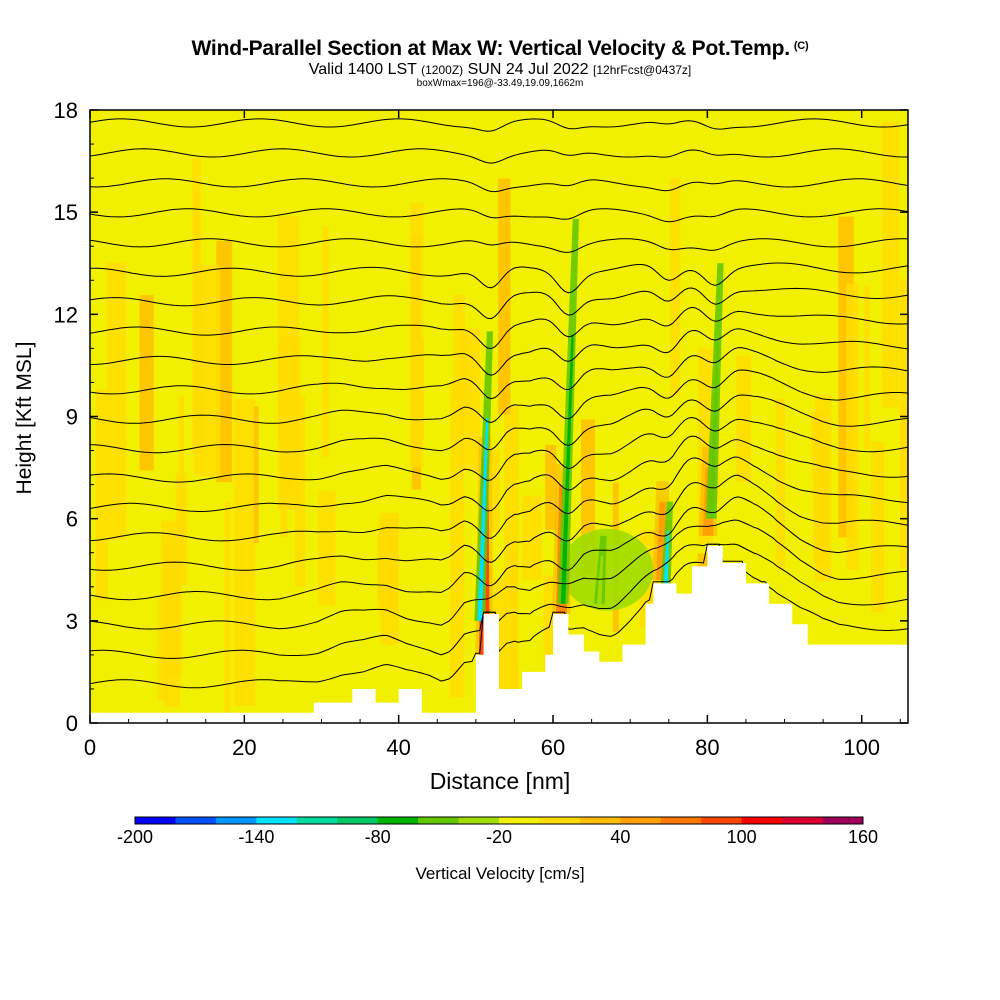  What do you see at coordinates (72, 417) in the screenshot?
I see `y-tick-label: 9` at bounding box center [72, 417].